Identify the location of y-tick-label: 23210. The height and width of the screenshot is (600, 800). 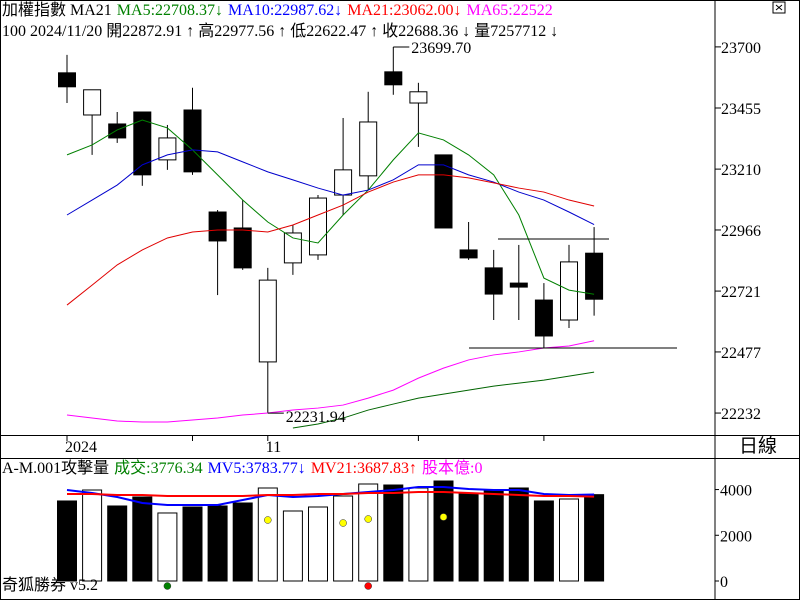
(741, 170).